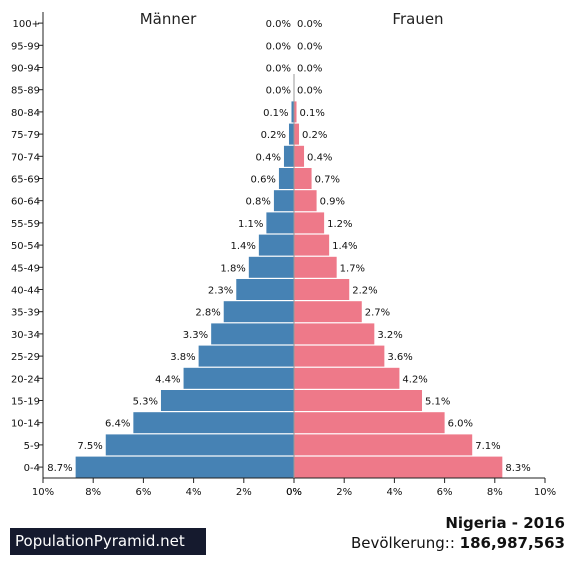  What do you see at coordinates (242, 246) in the screenshot?
I see `data-label-male: 1.4%` at bounding box center [242, 246].